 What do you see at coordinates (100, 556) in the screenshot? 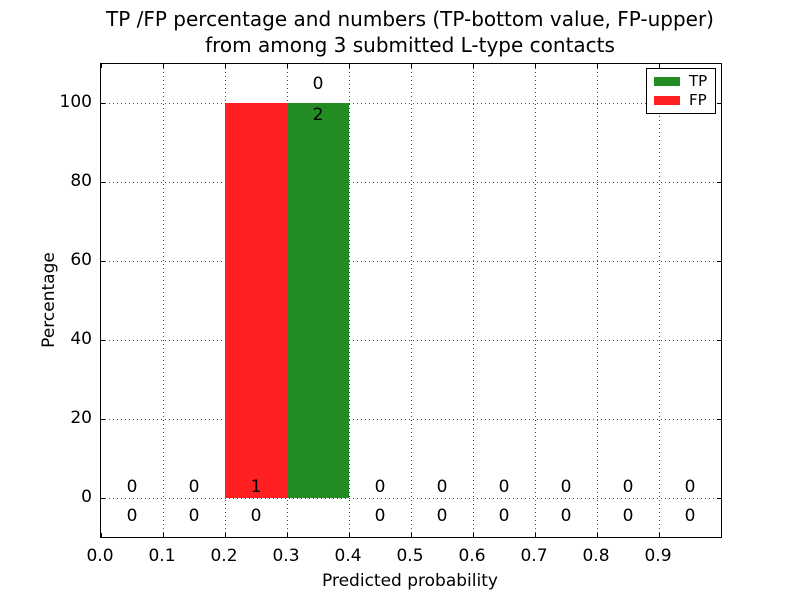
I see `x-tick-label: 0.0` at bounding box center [100, 556].